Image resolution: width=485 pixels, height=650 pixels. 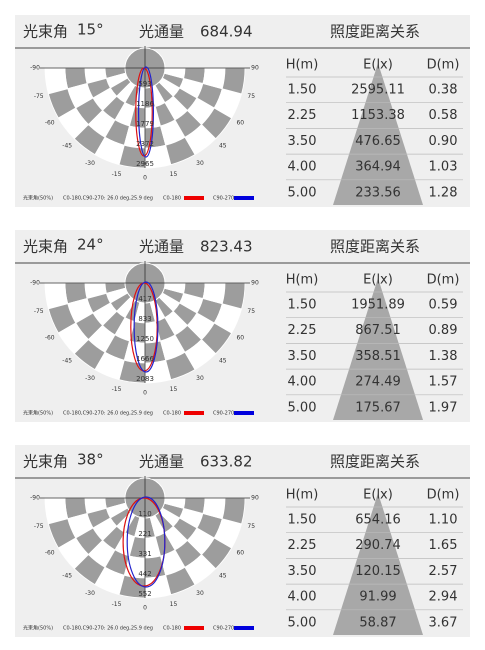 I want to click on radial-label: 1666, so click(x=145, y=359).